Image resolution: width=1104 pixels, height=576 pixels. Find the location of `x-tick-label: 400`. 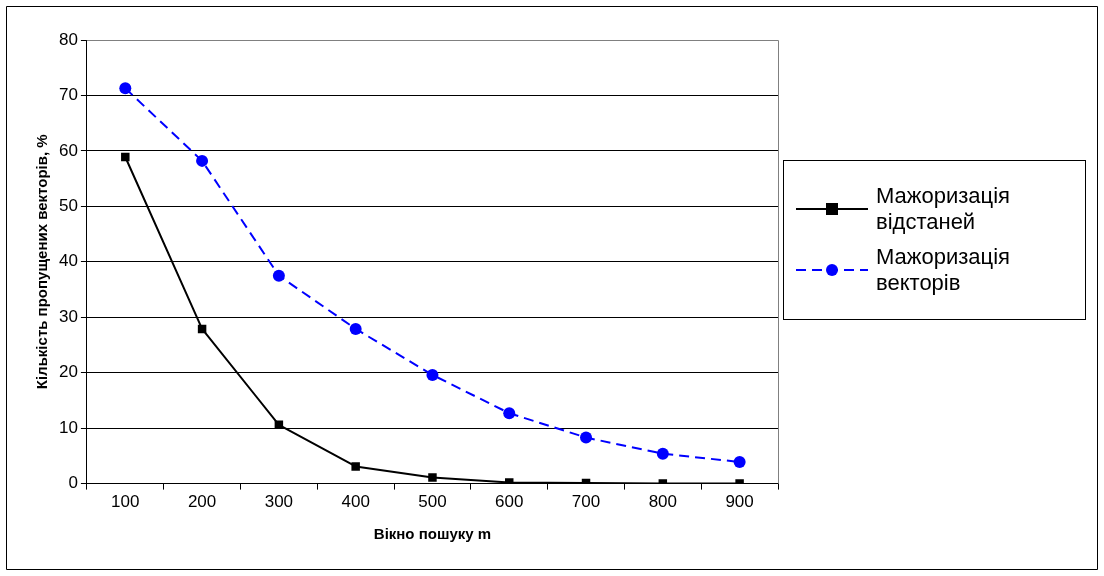

x-tick-label: 400 is located at coordinates (355, 502).